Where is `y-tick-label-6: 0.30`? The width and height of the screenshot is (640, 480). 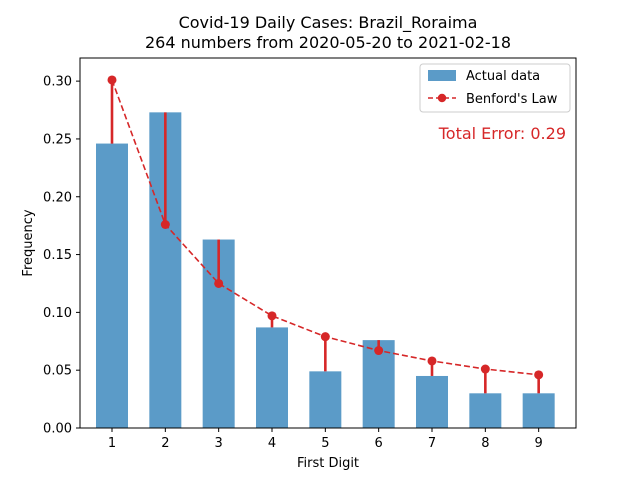 y-tick-label-6: 0.30 is located at coordinates (57, 82).